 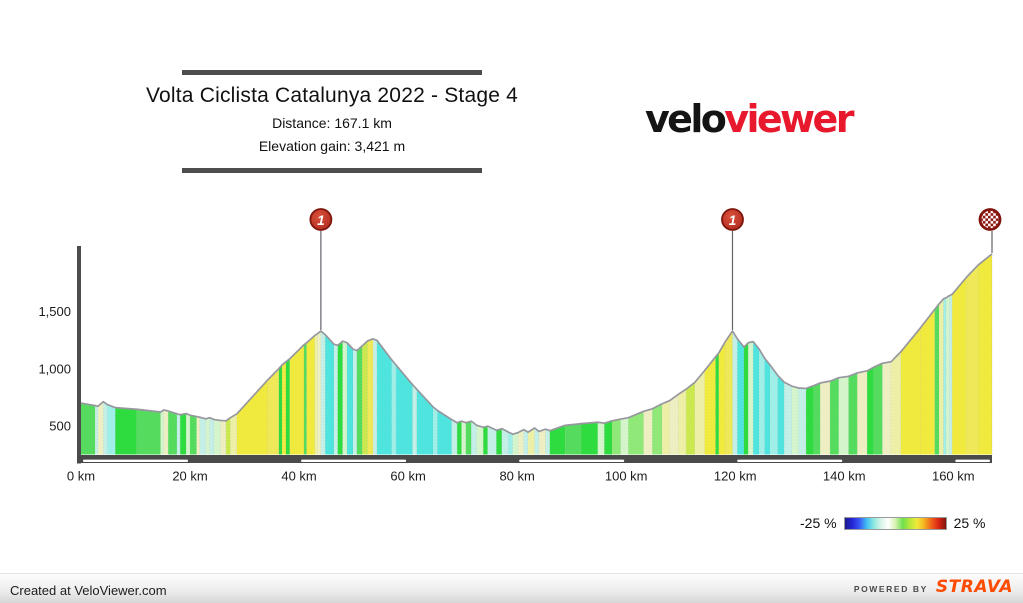 What do you see at coordinates (933, 587) in the screenshot?
I see `powered-by-strava: POWERED BY STRAVA` at bounding box center [933, 587].